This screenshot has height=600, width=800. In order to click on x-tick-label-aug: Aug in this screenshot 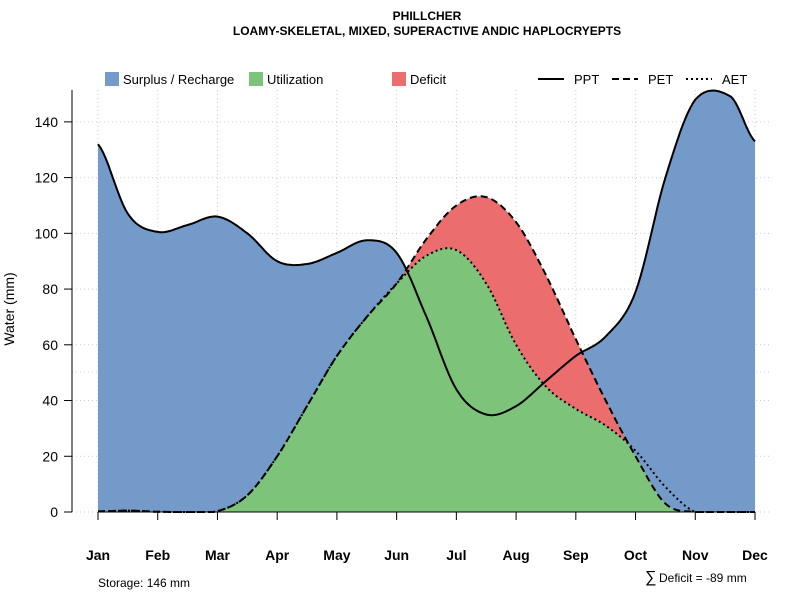, I will do `click(515, 555)`.